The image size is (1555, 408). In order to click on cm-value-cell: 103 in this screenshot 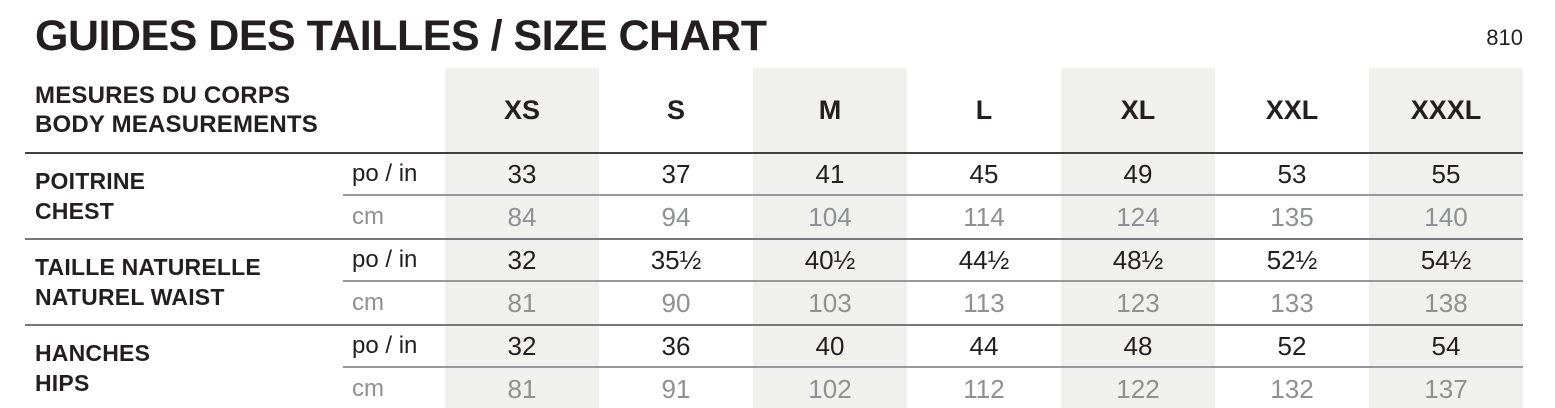, I will do `click(830, 303)`.